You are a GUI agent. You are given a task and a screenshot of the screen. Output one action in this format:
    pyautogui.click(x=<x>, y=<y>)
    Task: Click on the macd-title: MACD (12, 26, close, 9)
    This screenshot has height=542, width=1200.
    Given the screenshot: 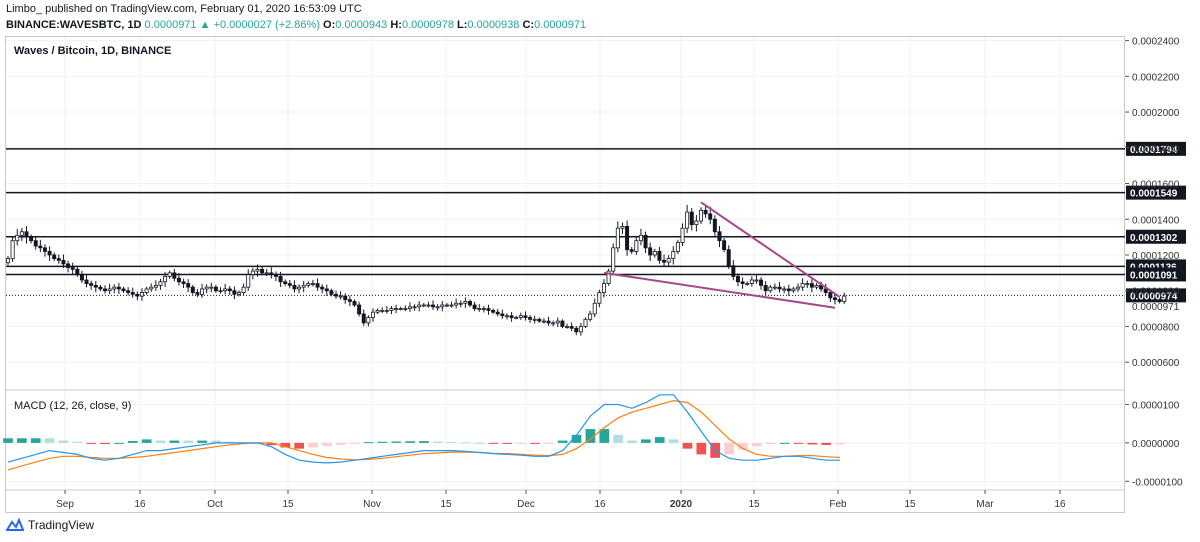 What is the action you would take?
    pyautogui.click(x=72, y=406)
    